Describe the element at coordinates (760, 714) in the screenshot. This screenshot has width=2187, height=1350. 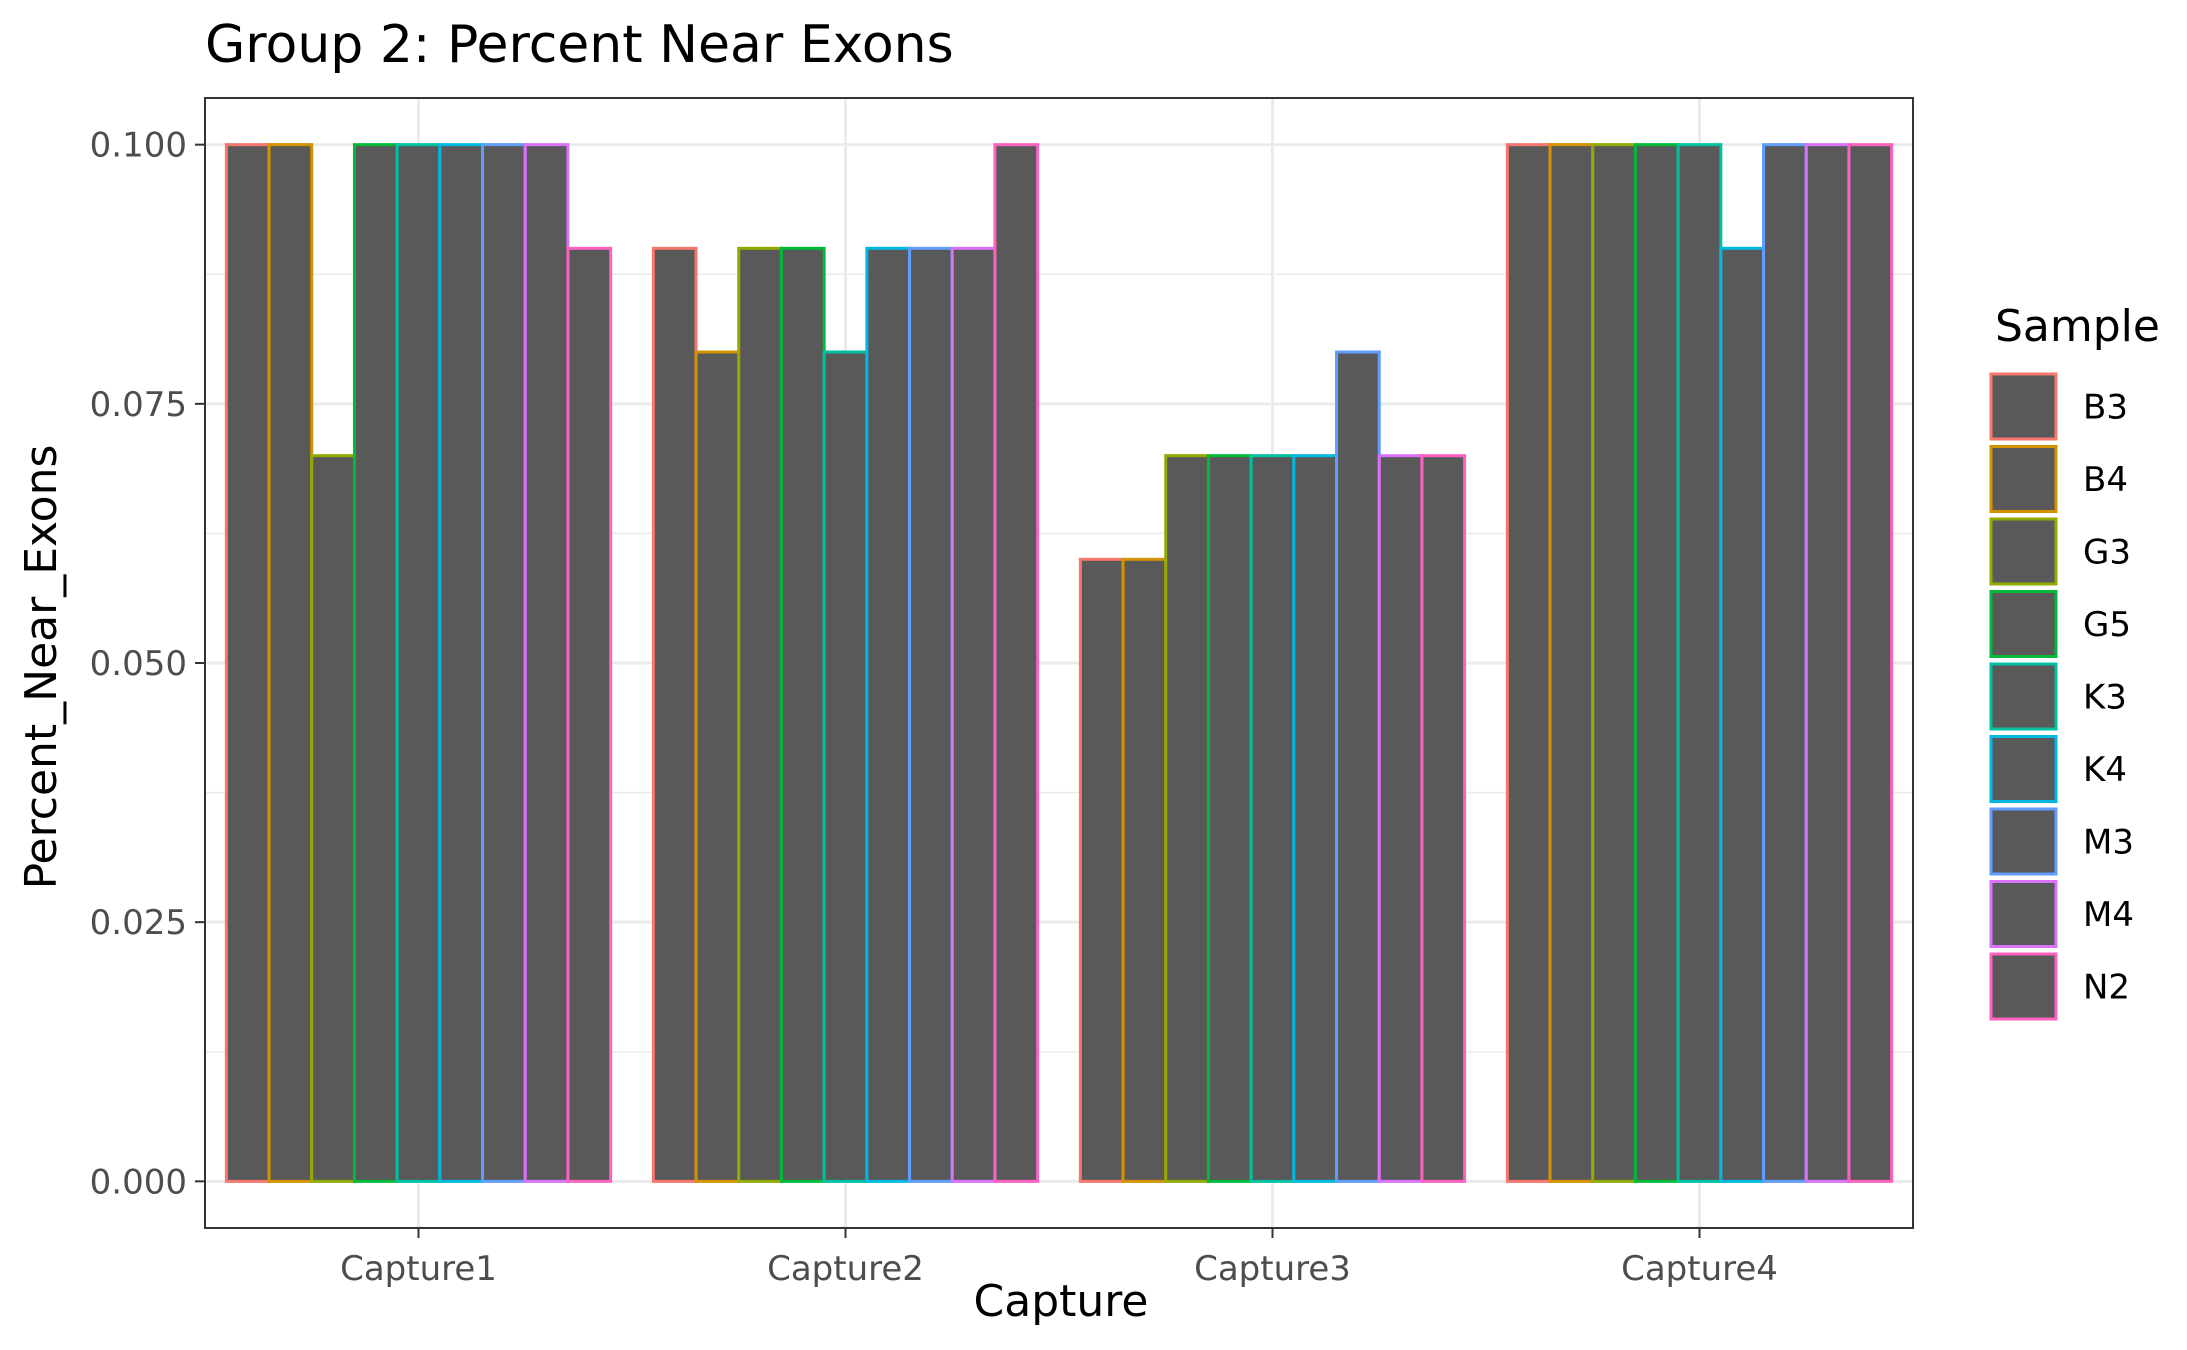
I see `bar-g3-capture2` at that location.